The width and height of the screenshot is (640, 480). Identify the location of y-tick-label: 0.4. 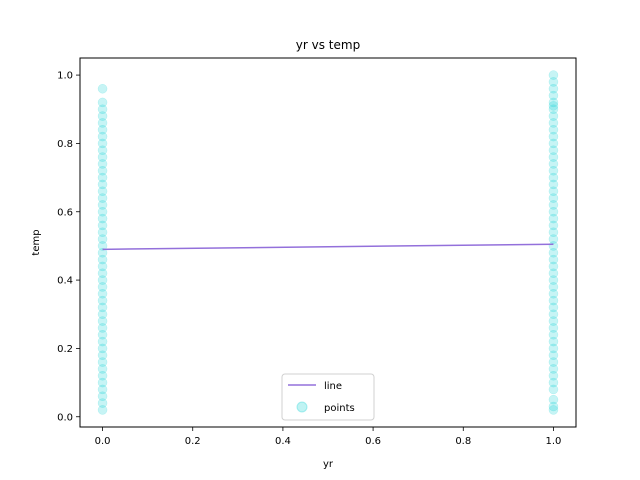
(65, 281).